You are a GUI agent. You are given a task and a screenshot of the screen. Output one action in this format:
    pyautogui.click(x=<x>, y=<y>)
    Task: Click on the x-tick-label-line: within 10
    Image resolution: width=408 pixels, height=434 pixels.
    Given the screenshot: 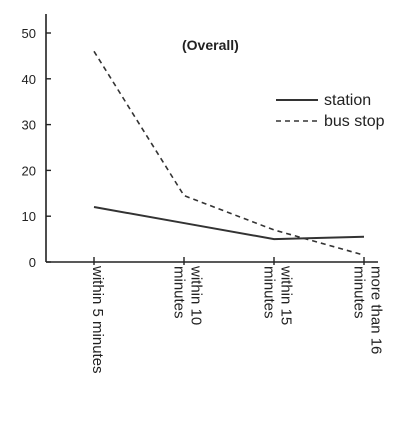 What is the action you would take?
    pyautogui.click(x=196, y=295)
    